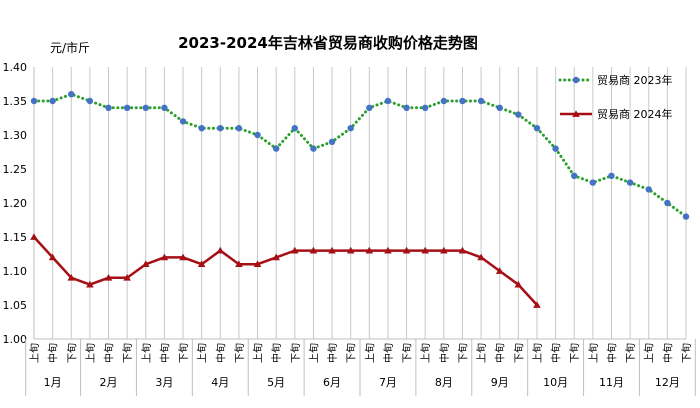  I want to click on y-tick-label: 1.00, so click(15, 339).